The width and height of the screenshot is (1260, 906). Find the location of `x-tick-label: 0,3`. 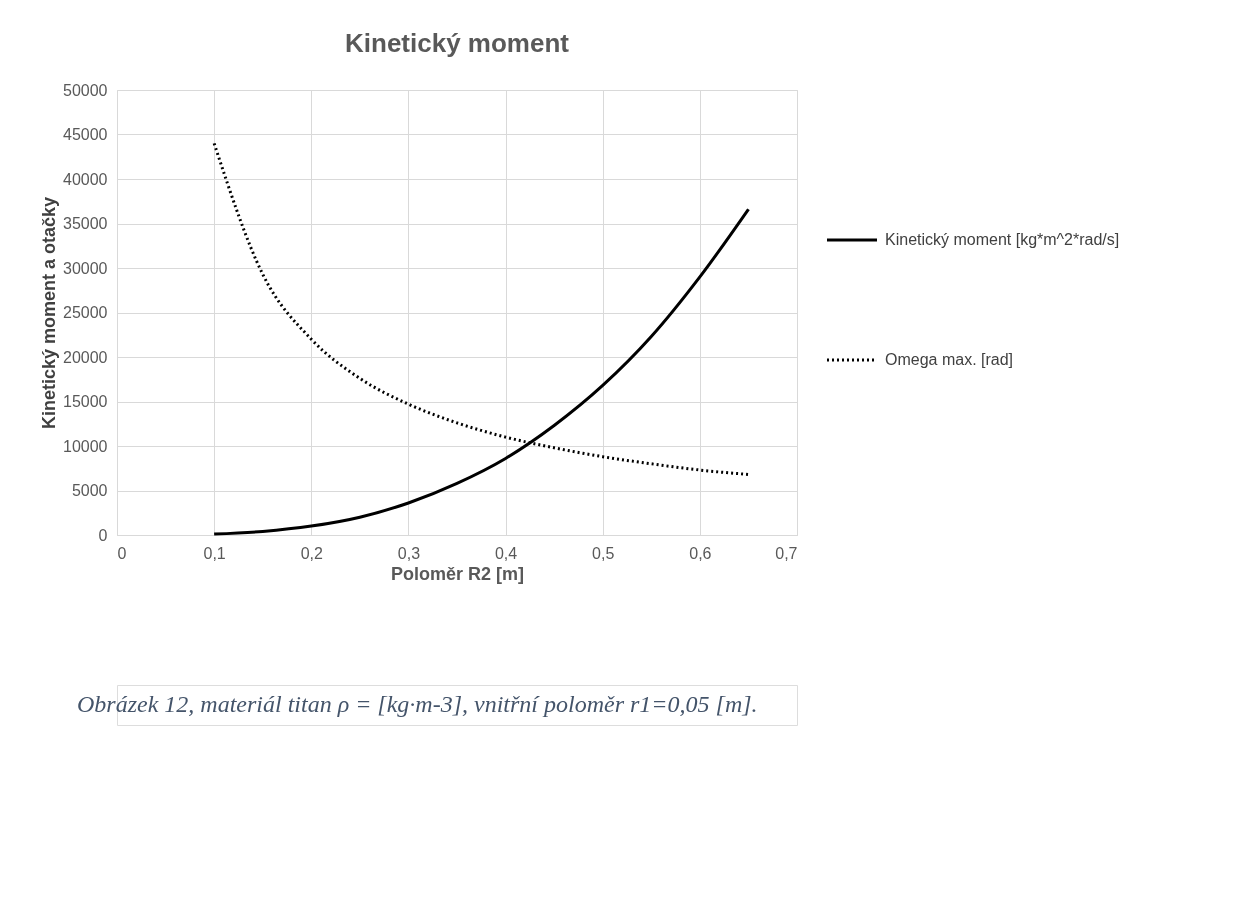

x-tick-label: 0,3 is located at coordinates (409, 553).